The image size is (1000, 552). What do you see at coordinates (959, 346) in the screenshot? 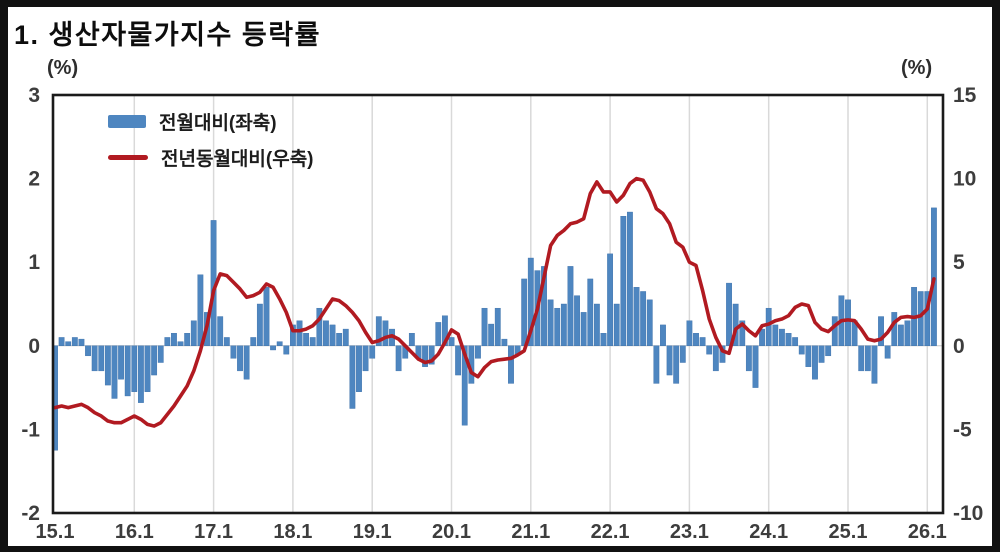
I see `right-tick-0: 0` at bounding box center [959, 346].